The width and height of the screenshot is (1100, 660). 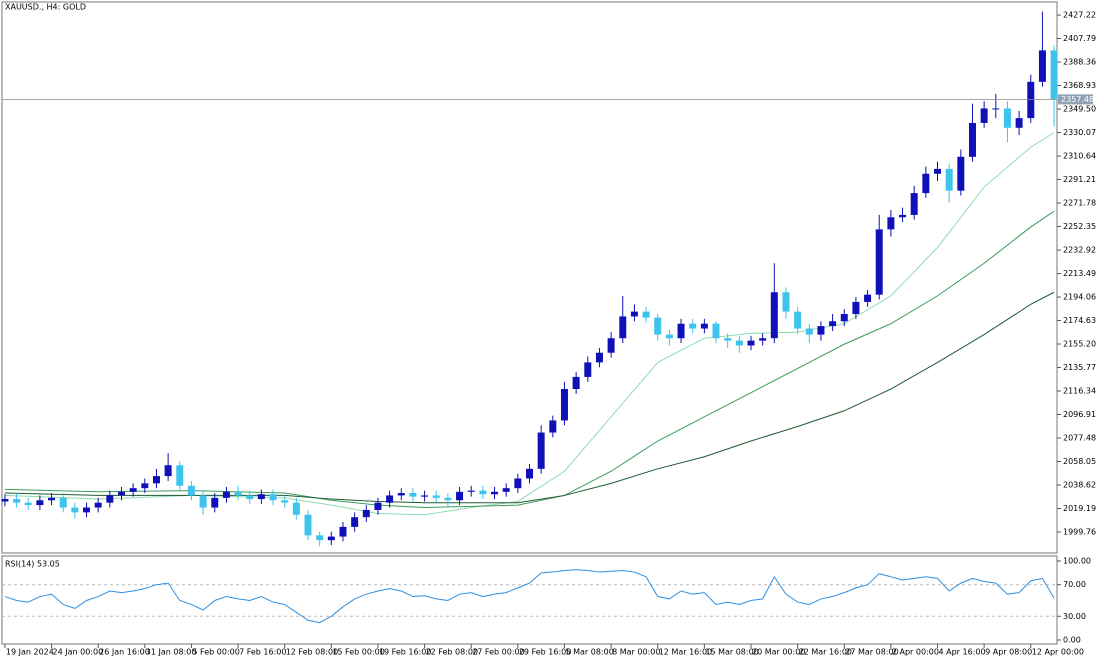 I want to click on x-tick-label: 22 Feb 08:00, so click(x=452, y=652).